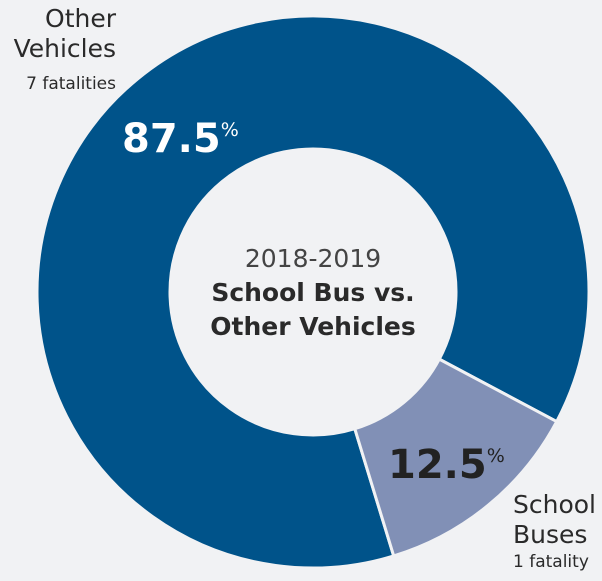 The height and width of the screenshot is (581, 602). What do you see at coordinates (446, 465) in the screenshot?
I see `value-label: 12.5%` at bounding box center [446, 465].